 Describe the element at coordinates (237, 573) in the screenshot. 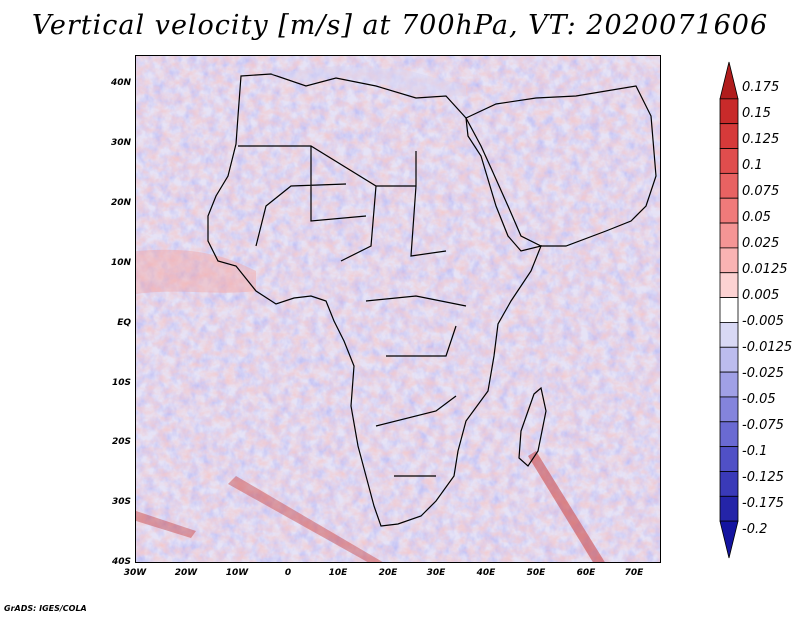

I see `x-tick-label: 10W` at that location.